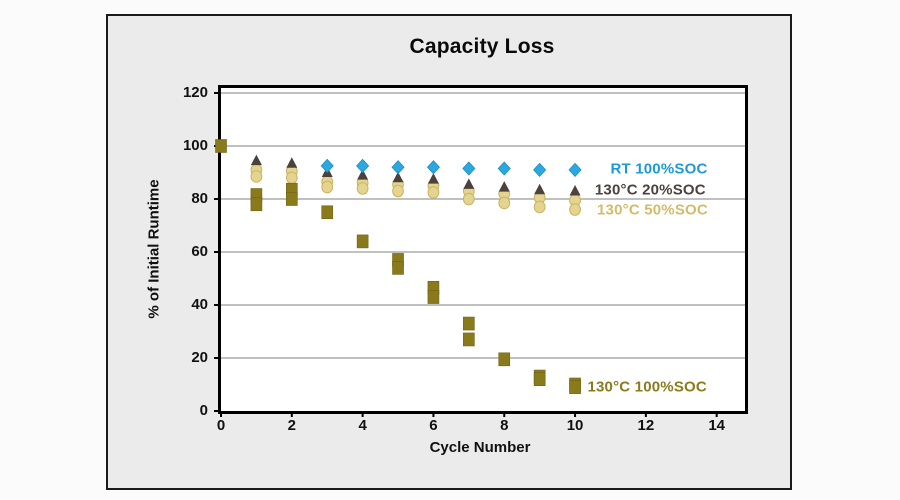 The height and width of the screenshot is (500, 900). What do you see at coordinates (717, 425) in the screenshot?
I see `x-tick-label: 14` at bounding box center [717, 425].